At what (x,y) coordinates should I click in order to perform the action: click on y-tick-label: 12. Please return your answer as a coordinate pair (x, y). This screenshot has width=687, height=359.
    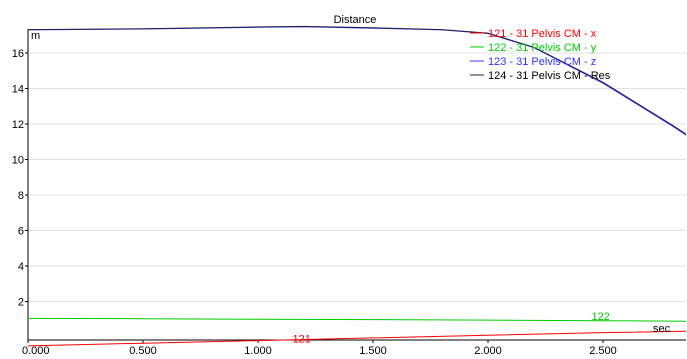
    Looking at the image, I should click on (18, 125).